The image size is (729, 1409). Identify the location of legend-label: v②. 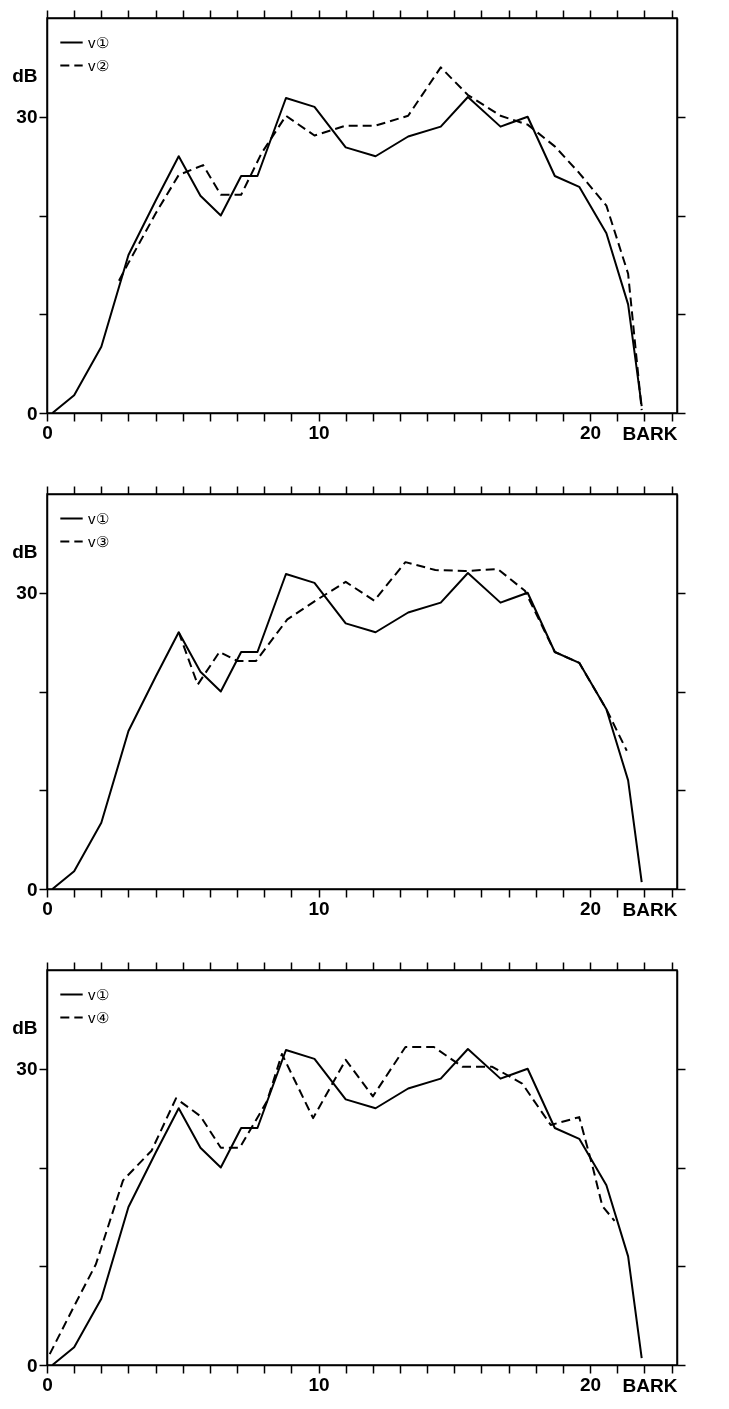
(98, 65).